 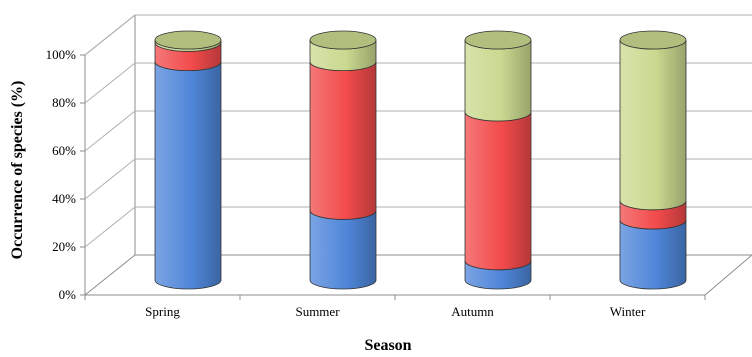 I want to click on x-tick-label: Winter, so click(x=628, y=311).